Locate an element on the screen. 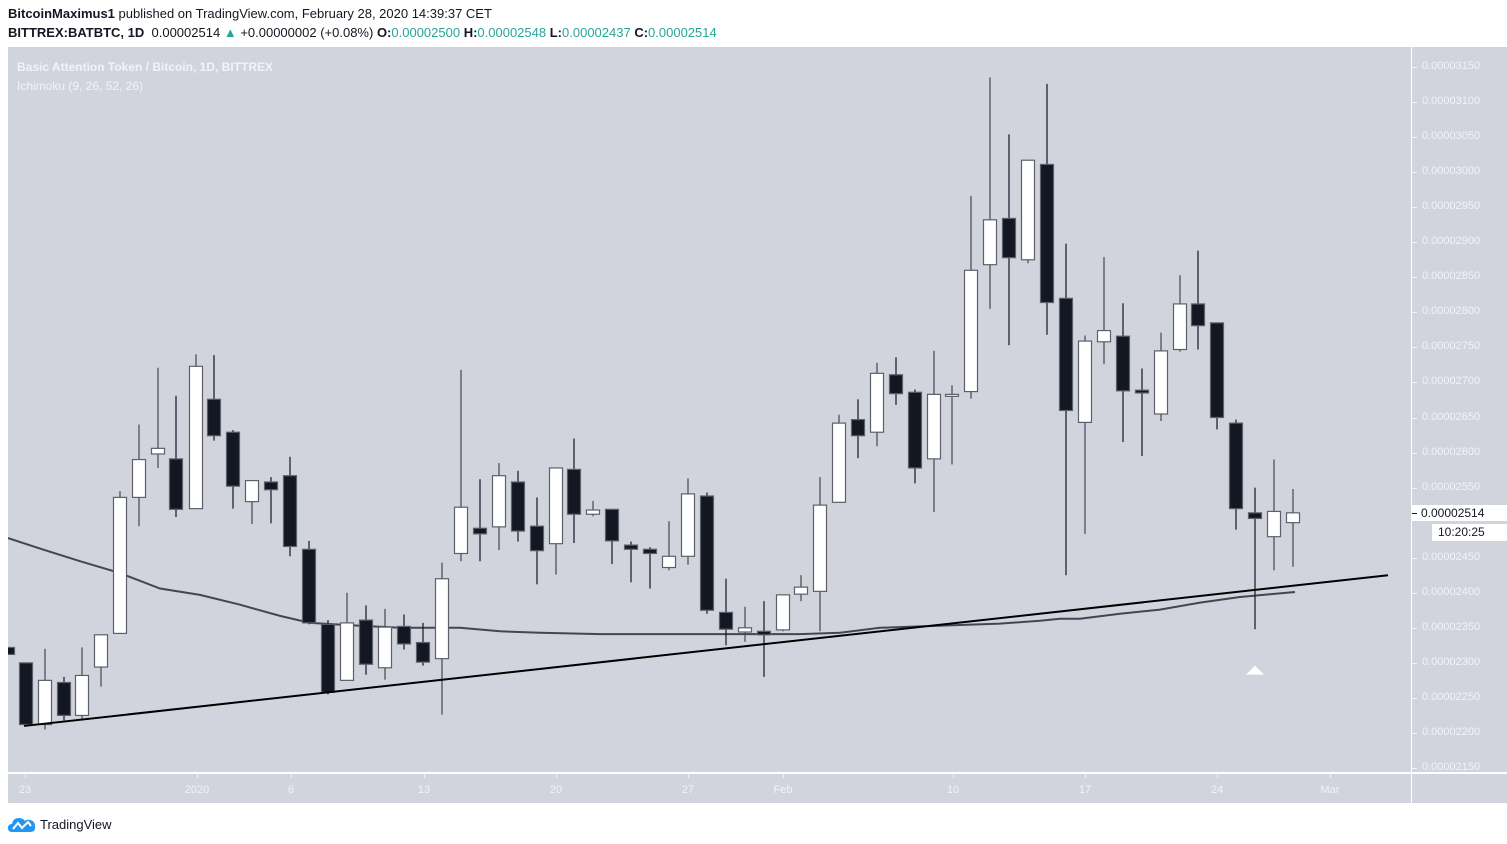  price-axis-label: 0.00002950 is located at coordinates (1451, 206).